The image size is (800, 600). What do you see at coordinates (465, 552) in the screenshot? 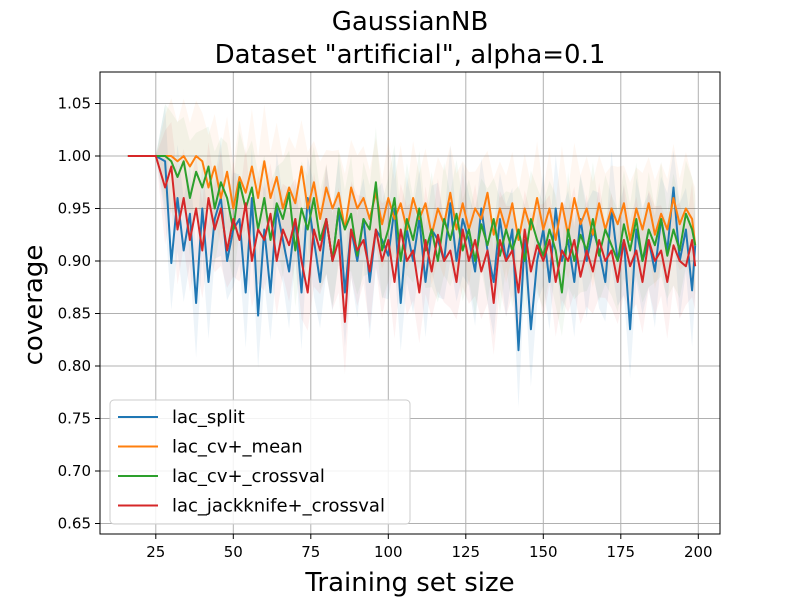
I see `x-tick-label: 125` at bounding box center [465, 552].